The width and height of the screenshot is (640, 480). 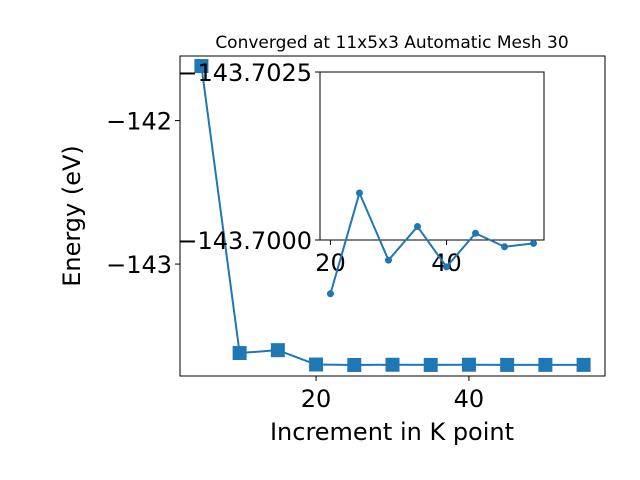 I want to click on inset-y-tick-label: −143.7025, so click(x=244, y=73).